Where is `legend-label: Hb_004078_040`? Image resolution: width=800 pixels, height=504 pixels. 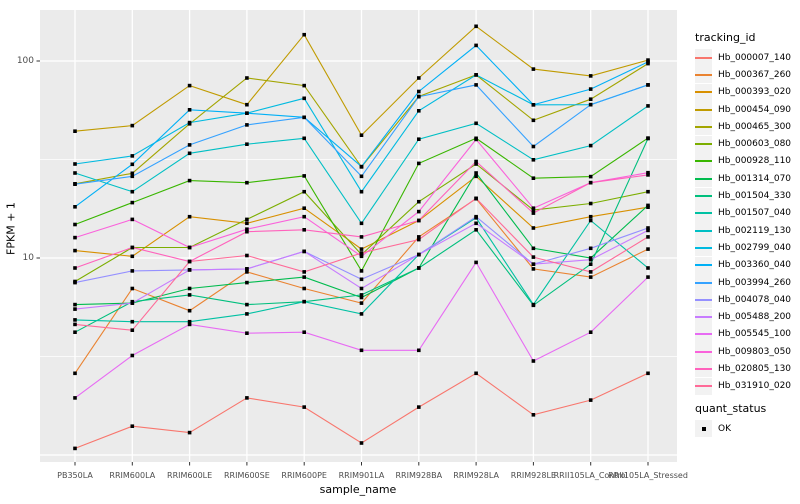
legend-label: Hb_004078_040 is located at coordinates (755, 299).